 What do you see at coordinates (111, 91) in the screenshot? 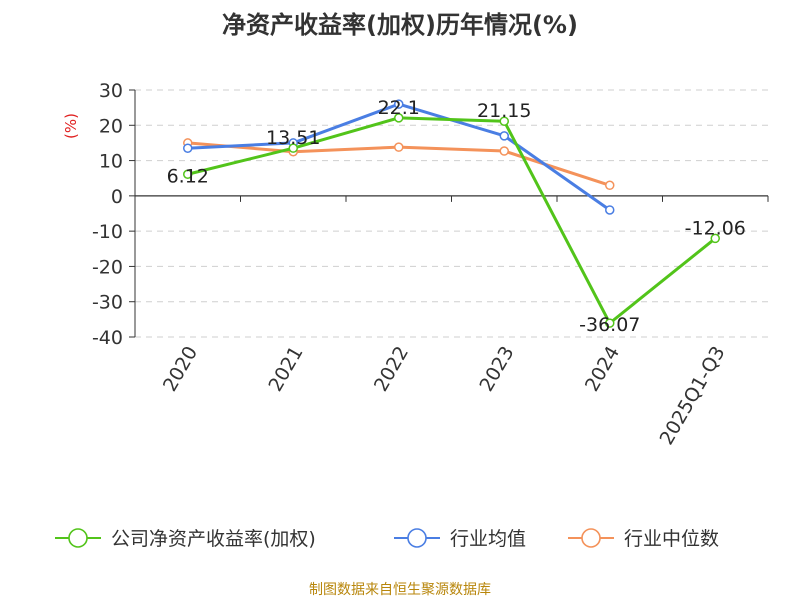
I see `y-tick-label: 30` at bounding box center [111, 91].